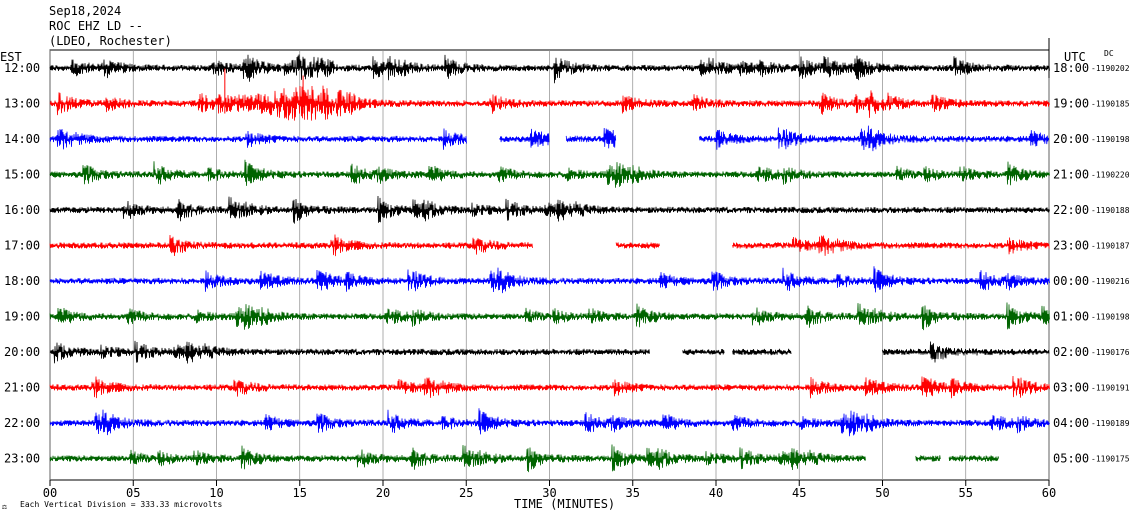  Describe the element at coordinates (1049, 493) in the screenshot. I see `x-tick-label: 60` at that location.